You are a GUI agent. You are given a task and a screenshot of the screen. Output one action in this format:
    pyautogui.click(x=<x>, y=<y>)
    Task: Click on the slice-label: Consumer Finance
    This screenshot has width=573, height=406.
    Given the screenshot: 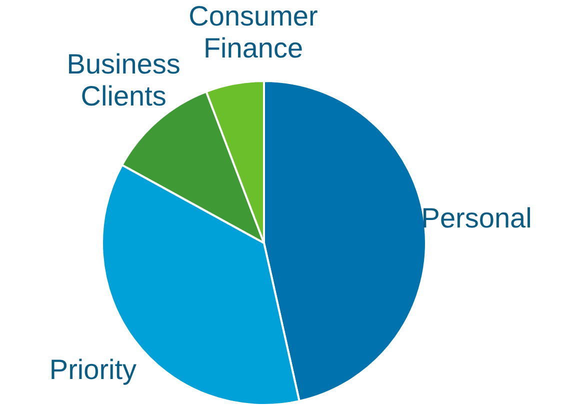 What is the action you would take?
    pyautogui.click(x=253, y=32)
    